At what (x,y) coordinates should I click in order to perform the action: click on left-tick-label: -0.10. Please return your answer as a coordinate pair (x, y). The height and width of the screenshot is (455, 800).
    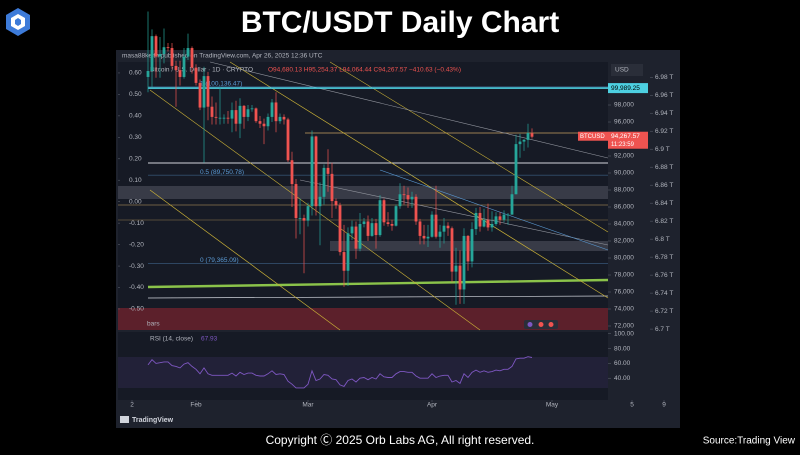
    Looking at the image, I should click on (136, 223).